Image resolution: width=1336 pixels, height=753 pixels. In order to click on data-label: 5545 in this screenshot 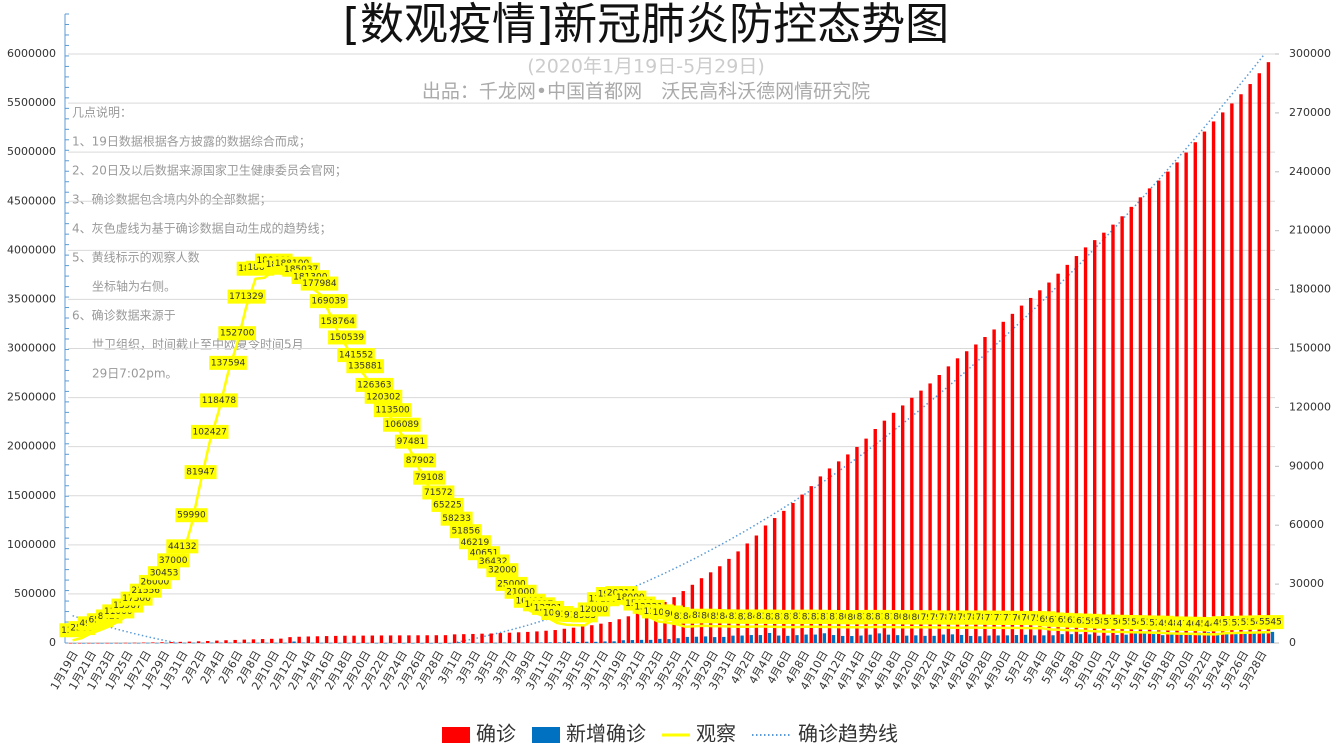, I will do `click(1270, 623)`.